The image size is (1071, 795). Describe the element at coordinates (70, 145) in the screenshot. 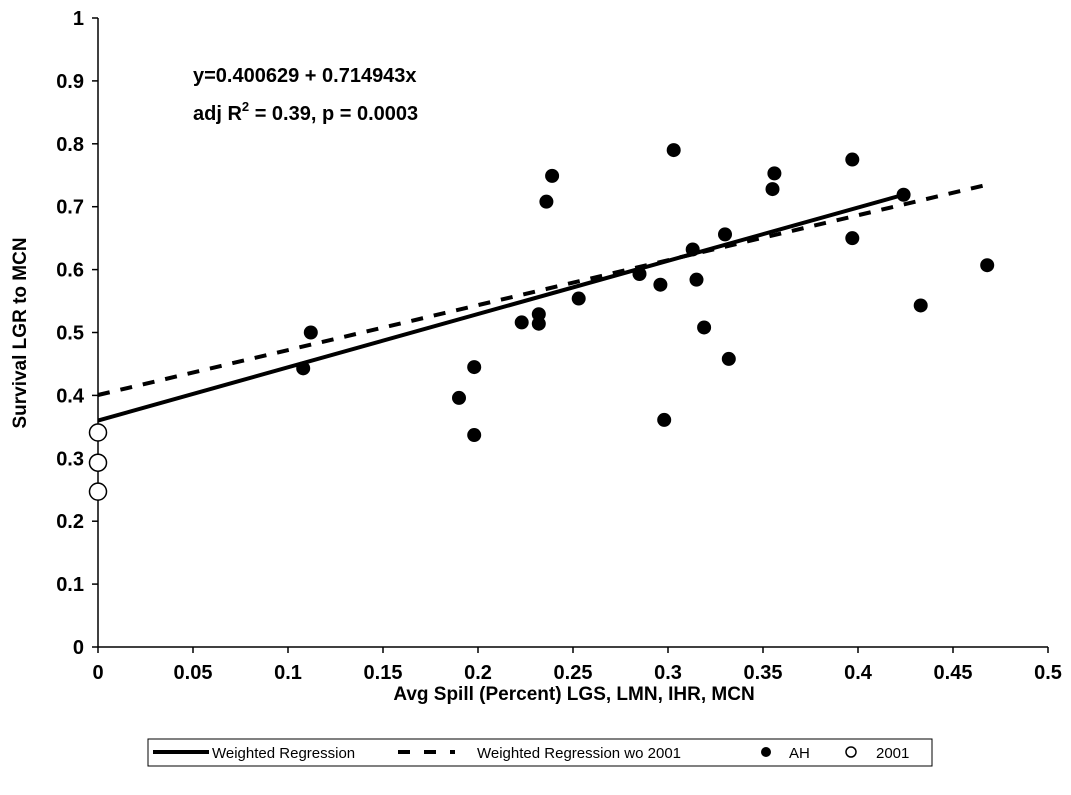

I see `y-tick-label: 0.8` at that location.